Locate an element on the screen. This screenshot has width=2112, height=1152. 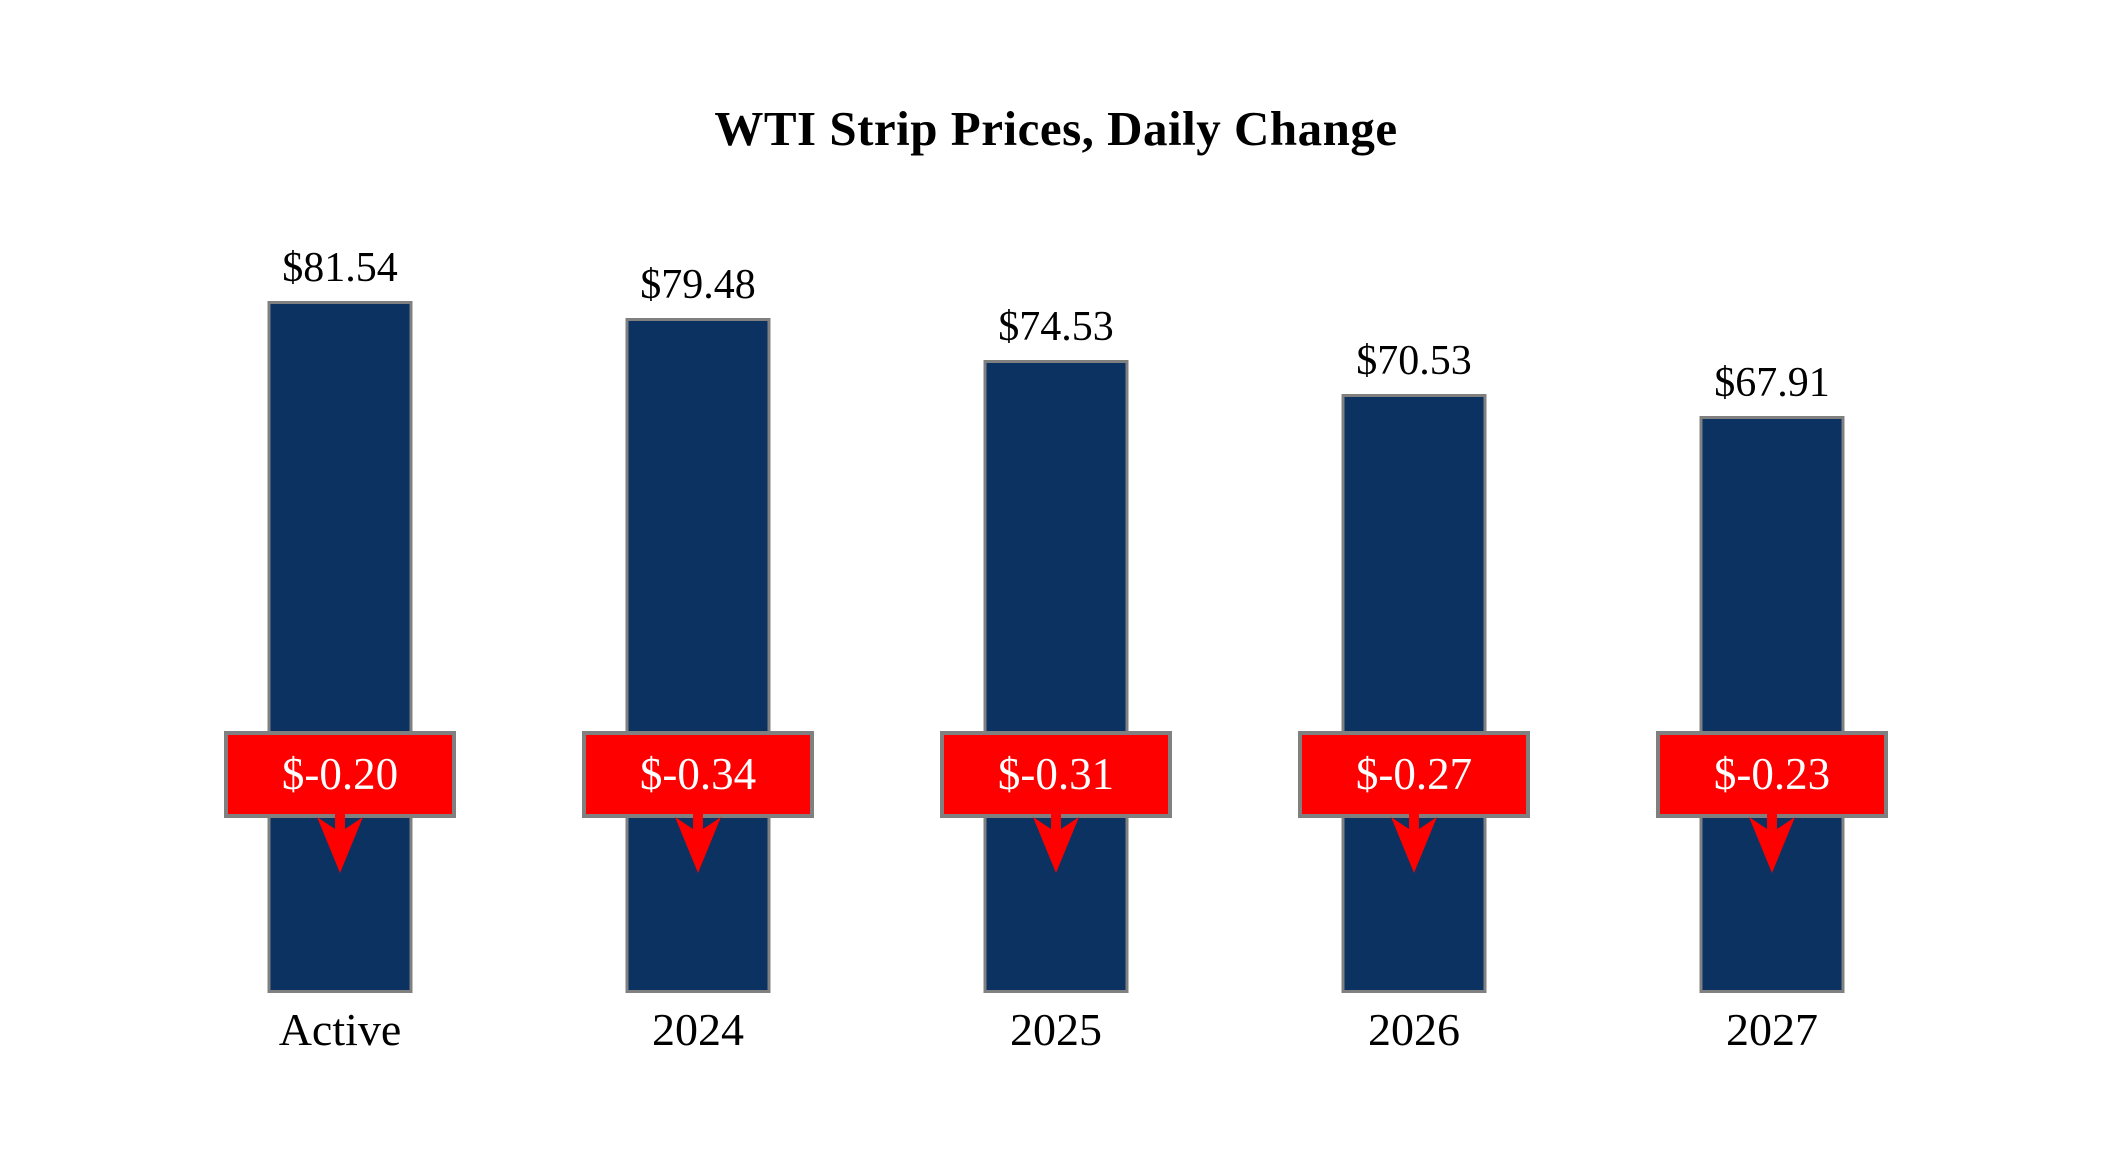
bar-value-label: $70.53 is located at coordinates (1414, 360).